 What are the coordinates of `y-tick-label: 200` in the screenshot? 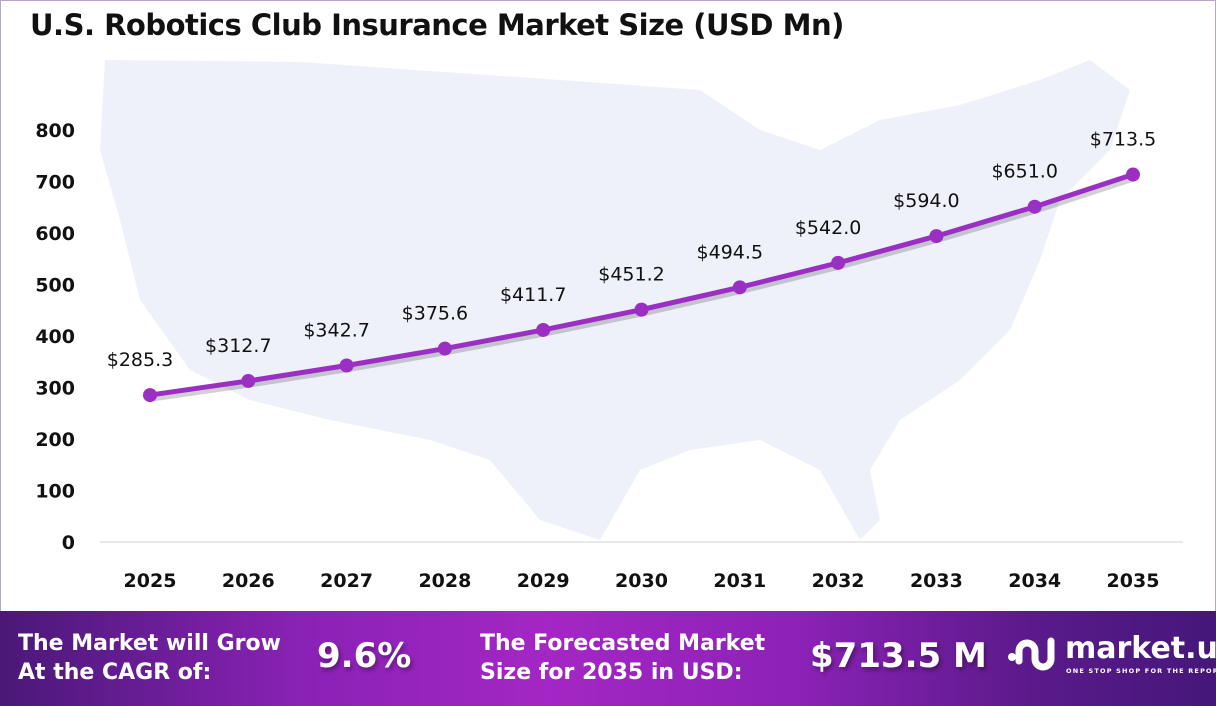 It's located at (55, 440).